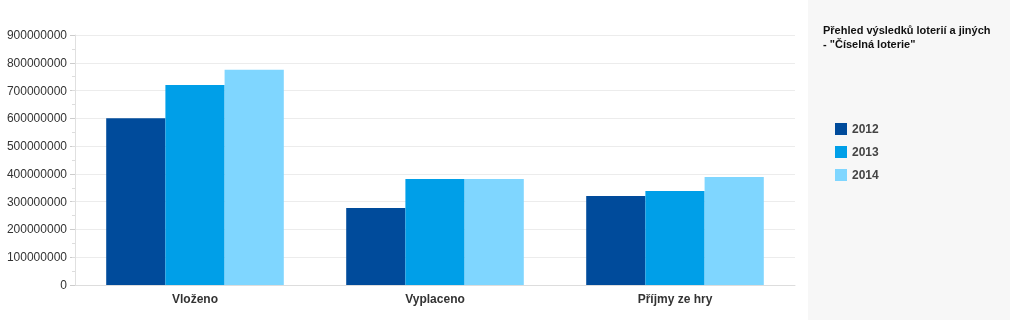 Image resolution: width=1010 pixels, height=320 pixels. I want to click on y-tick-label: 800000000, so click(37, 62).